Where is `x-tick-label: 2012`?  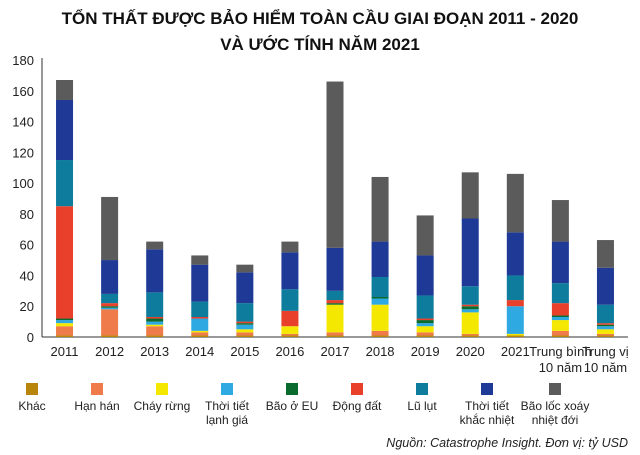 x-tick-label: 2012 is located at coordinates (109, 351).